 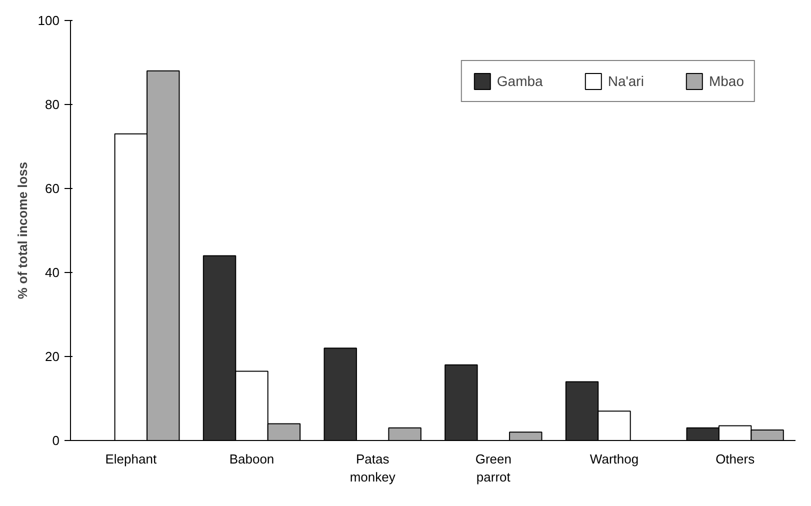 I want to click on y-tick-label: 60, so click(x=52, y=188).